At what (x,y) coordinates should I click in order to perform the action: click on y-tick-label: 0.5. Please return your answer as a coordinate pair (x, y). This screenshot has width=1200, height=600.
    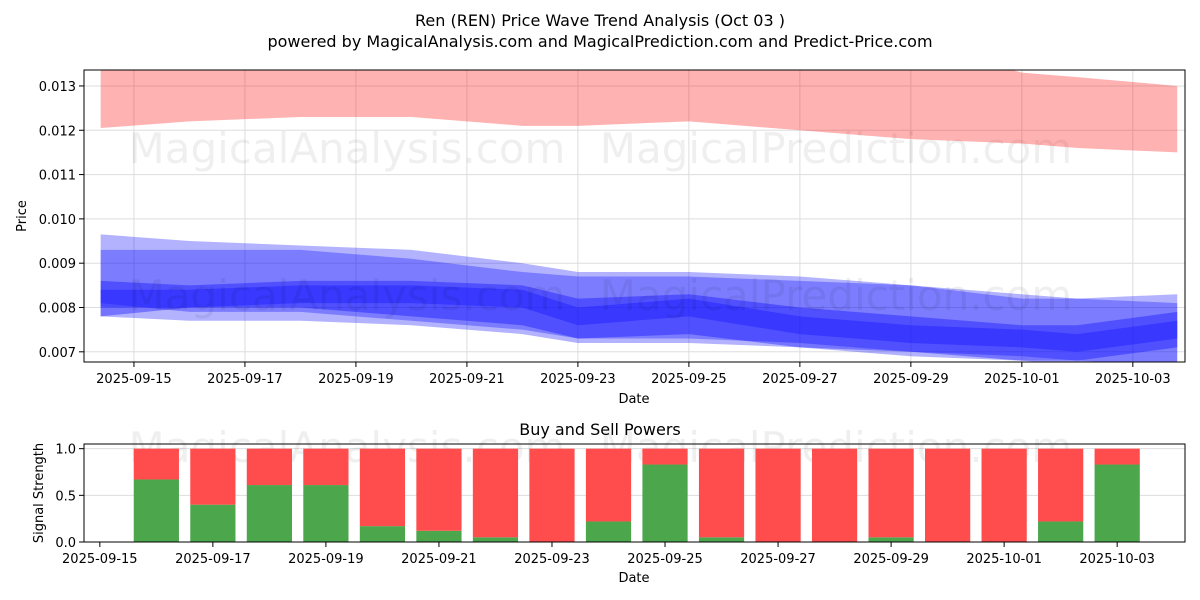
    Looking at the image, I should click on (65, 496).